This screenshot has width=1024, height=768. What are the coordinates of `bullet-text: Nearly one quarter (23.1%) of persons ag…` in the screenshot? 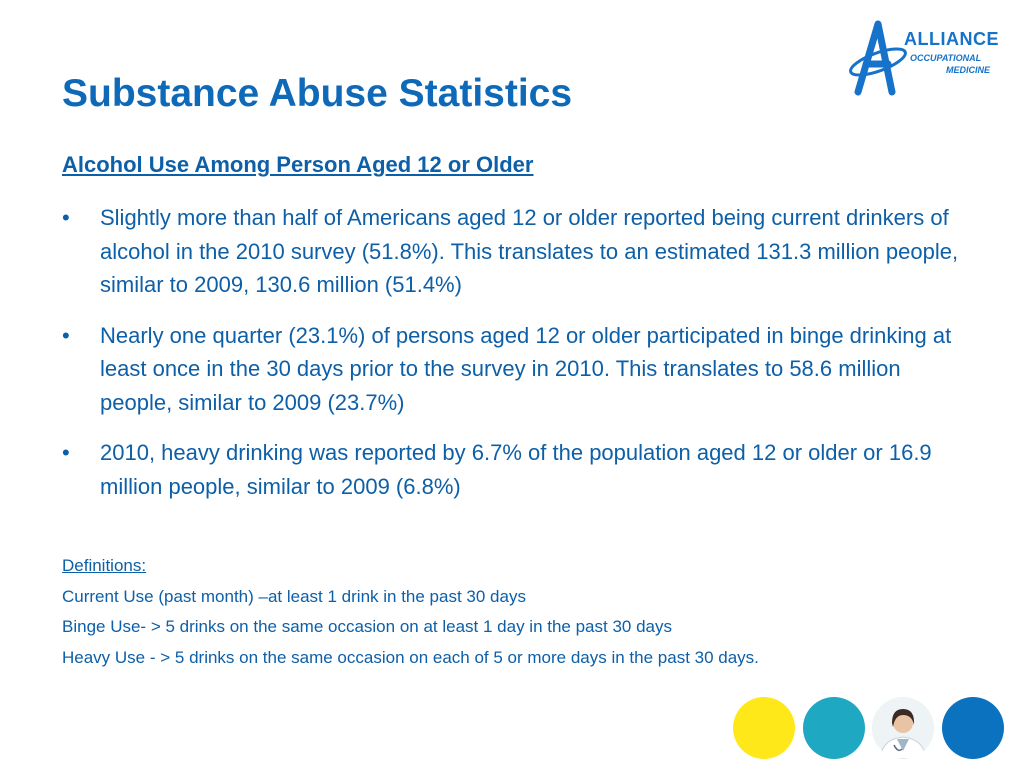 It's located at (526, 368).